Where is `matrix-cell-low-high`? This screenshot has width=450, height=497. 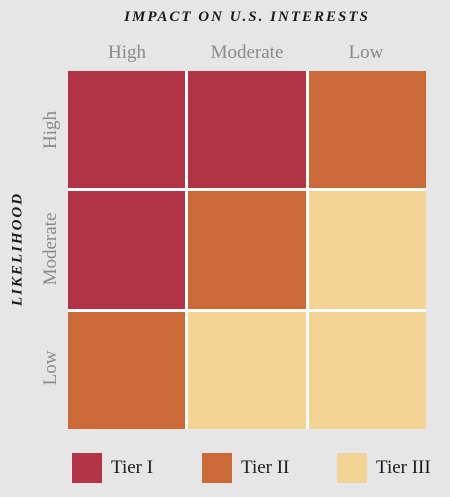
matrix-cell-low-high is located at coordinates (127, 370).